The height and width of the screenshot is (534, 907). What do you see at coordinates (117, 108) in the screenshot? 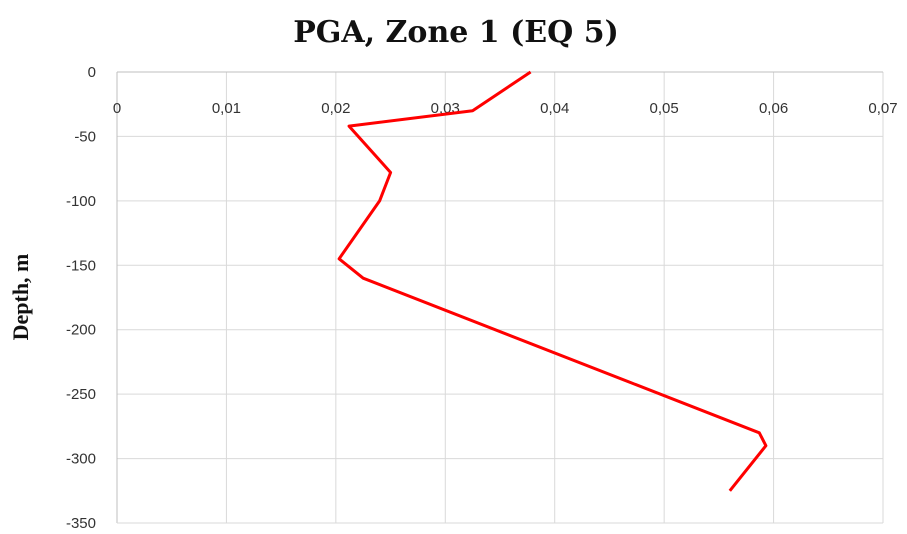
I see `x-tick-label: 0` at bounding box center [117, 108].